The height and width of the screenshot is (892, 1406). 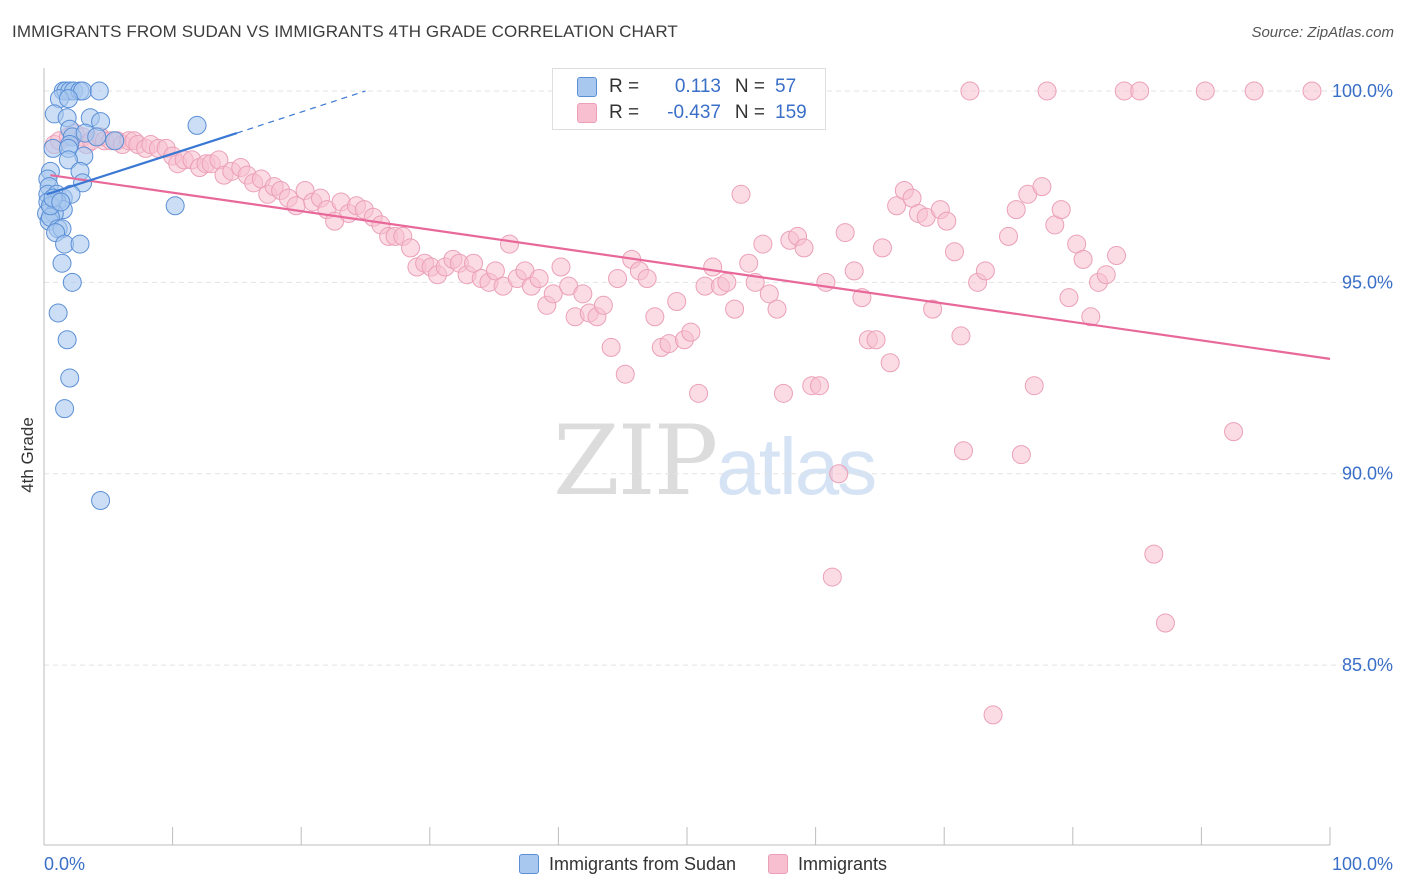 What do you see at coordinates (1362, 91) in the screenshot?
I see `y-tick-label: 100.0%` at bounding box center [1362, 91].